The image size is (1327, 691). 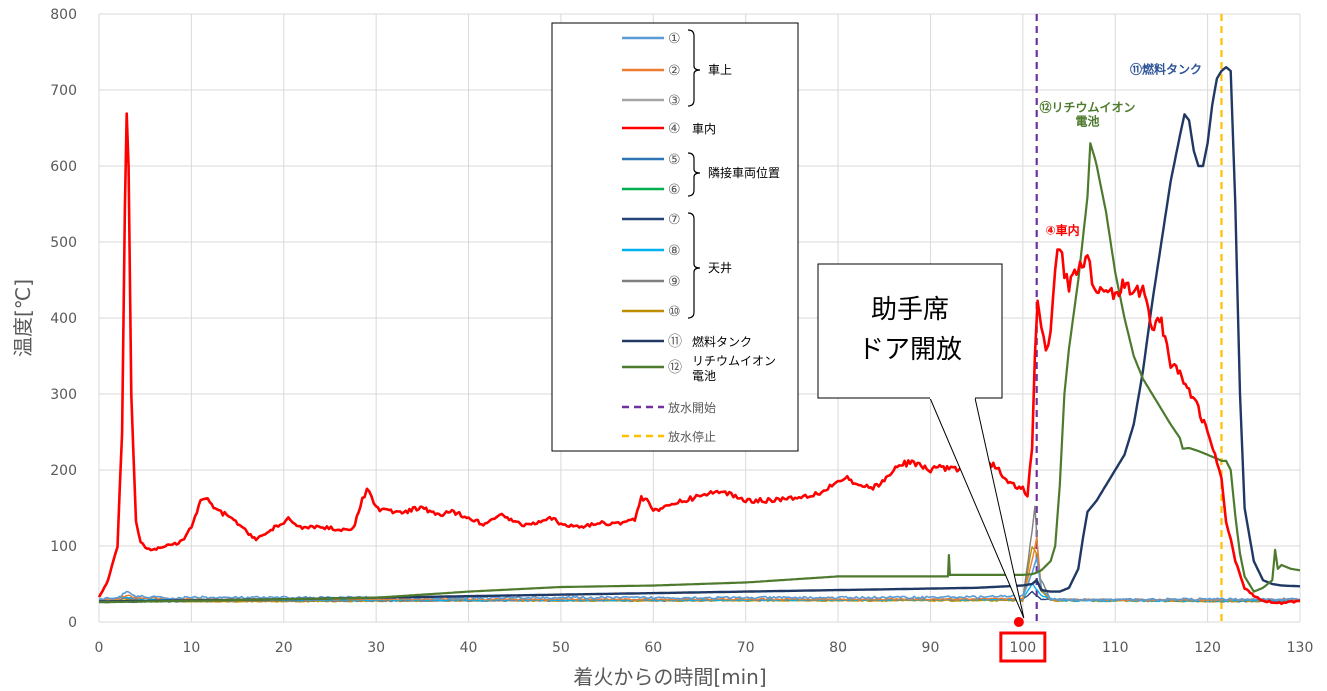 I want to click on legend-mark: ②, so click(x=674, y=71).